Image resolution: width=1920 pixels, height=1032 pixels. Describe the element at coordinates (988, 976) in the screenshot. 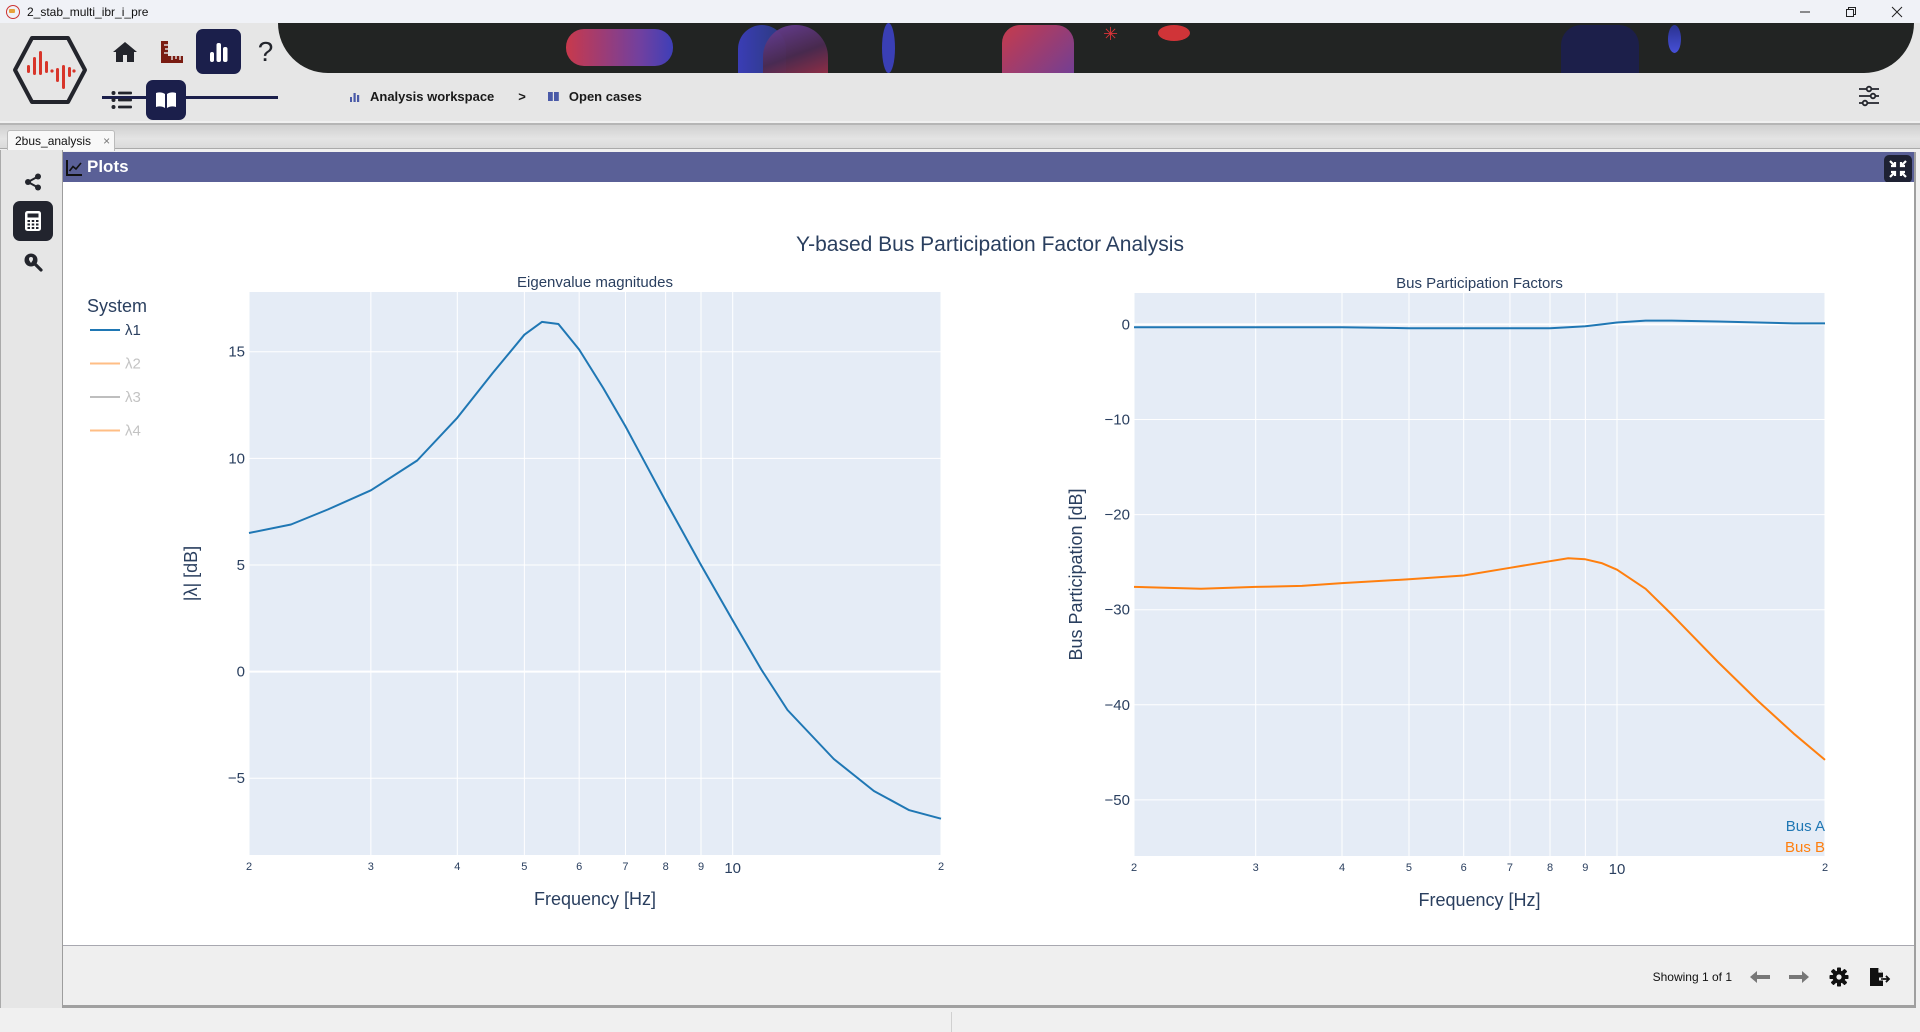

I see `panel-footer: Showing 1 of 1` at that location.